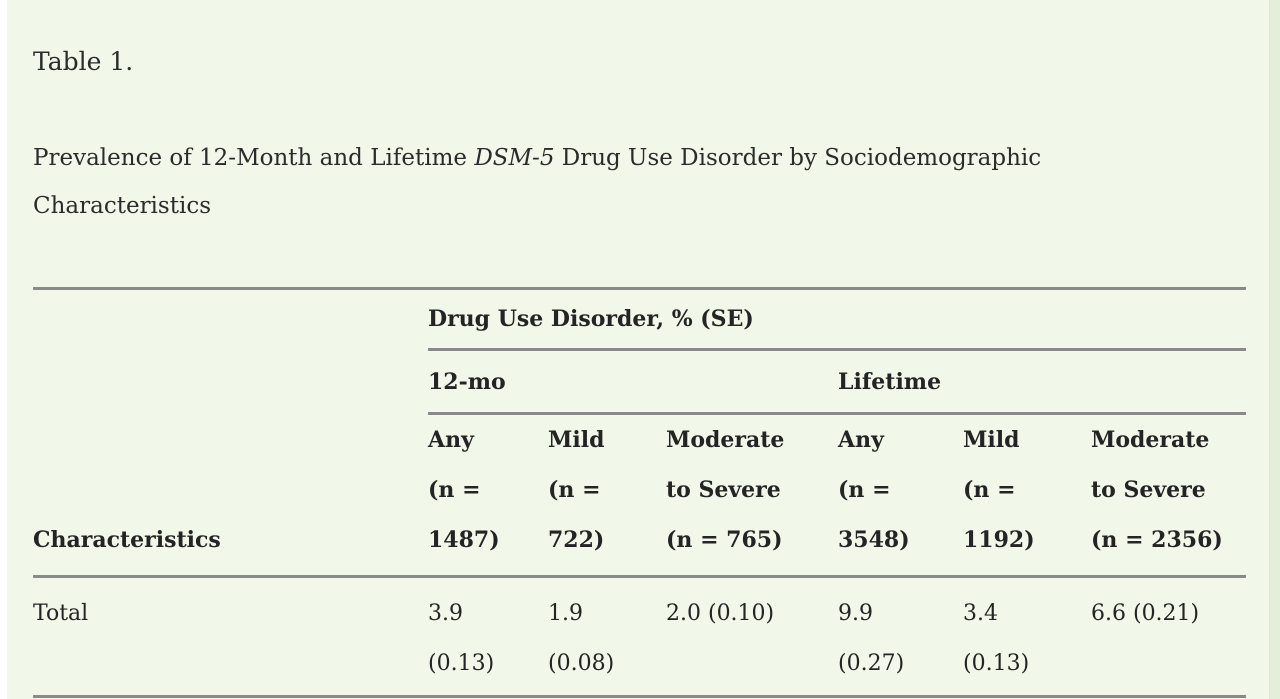 The height and width of the screenshot is (699, 1280). What do you see at coordinates (488, 495) in the screenshot?
I see `column-header-12mo-any: Any (n = 1487)` at bounding box center [488, 495].